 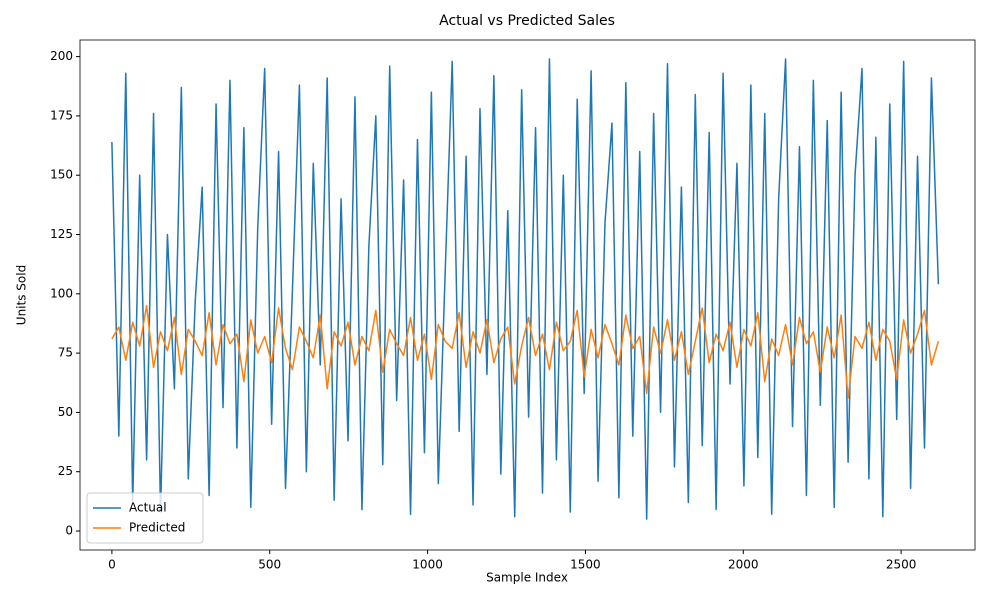 I want to click on y-tick-label: 100, so click(x=61, y=293).